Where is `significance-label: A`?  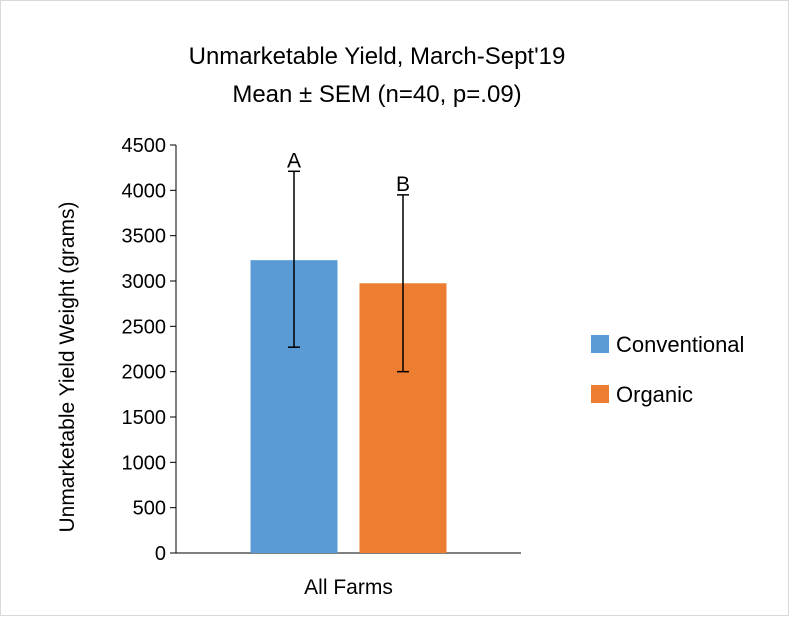
significance-label: A is located at coordinates (294, 160).